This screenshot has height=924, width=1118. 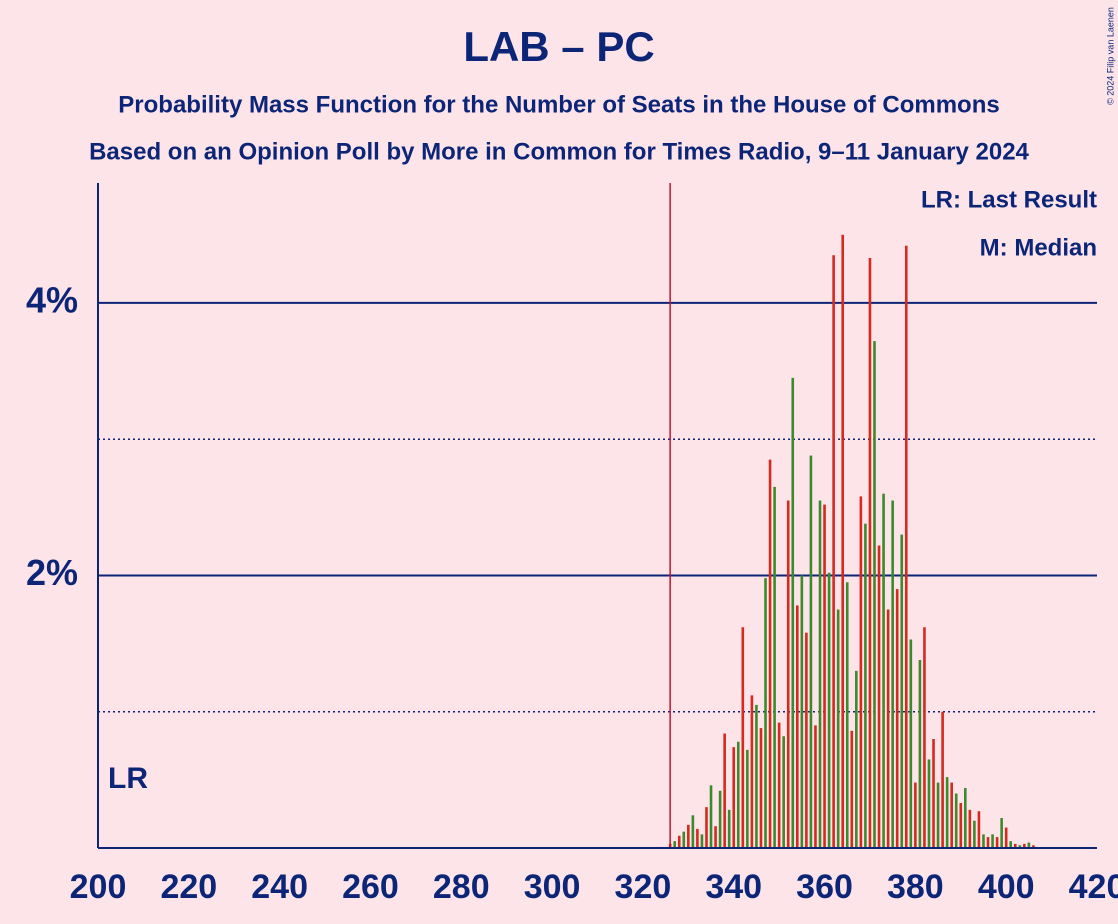 What do you see at coordinates (128, 778) in the screenshot?
I see `last-result-label: LR` at bounding box center [128, 778].